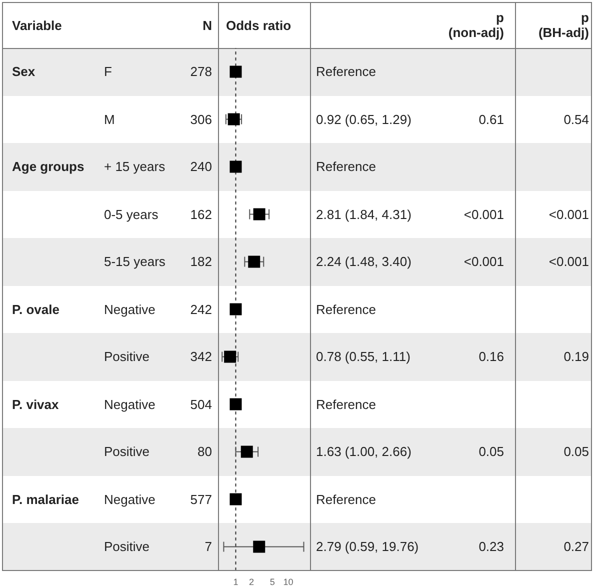 The width and height of the screenshot is (597, 588). What do you see at coordinates (24, 72) in the screenshot?
I see `text: Sex` at bounding box center [24, 72].